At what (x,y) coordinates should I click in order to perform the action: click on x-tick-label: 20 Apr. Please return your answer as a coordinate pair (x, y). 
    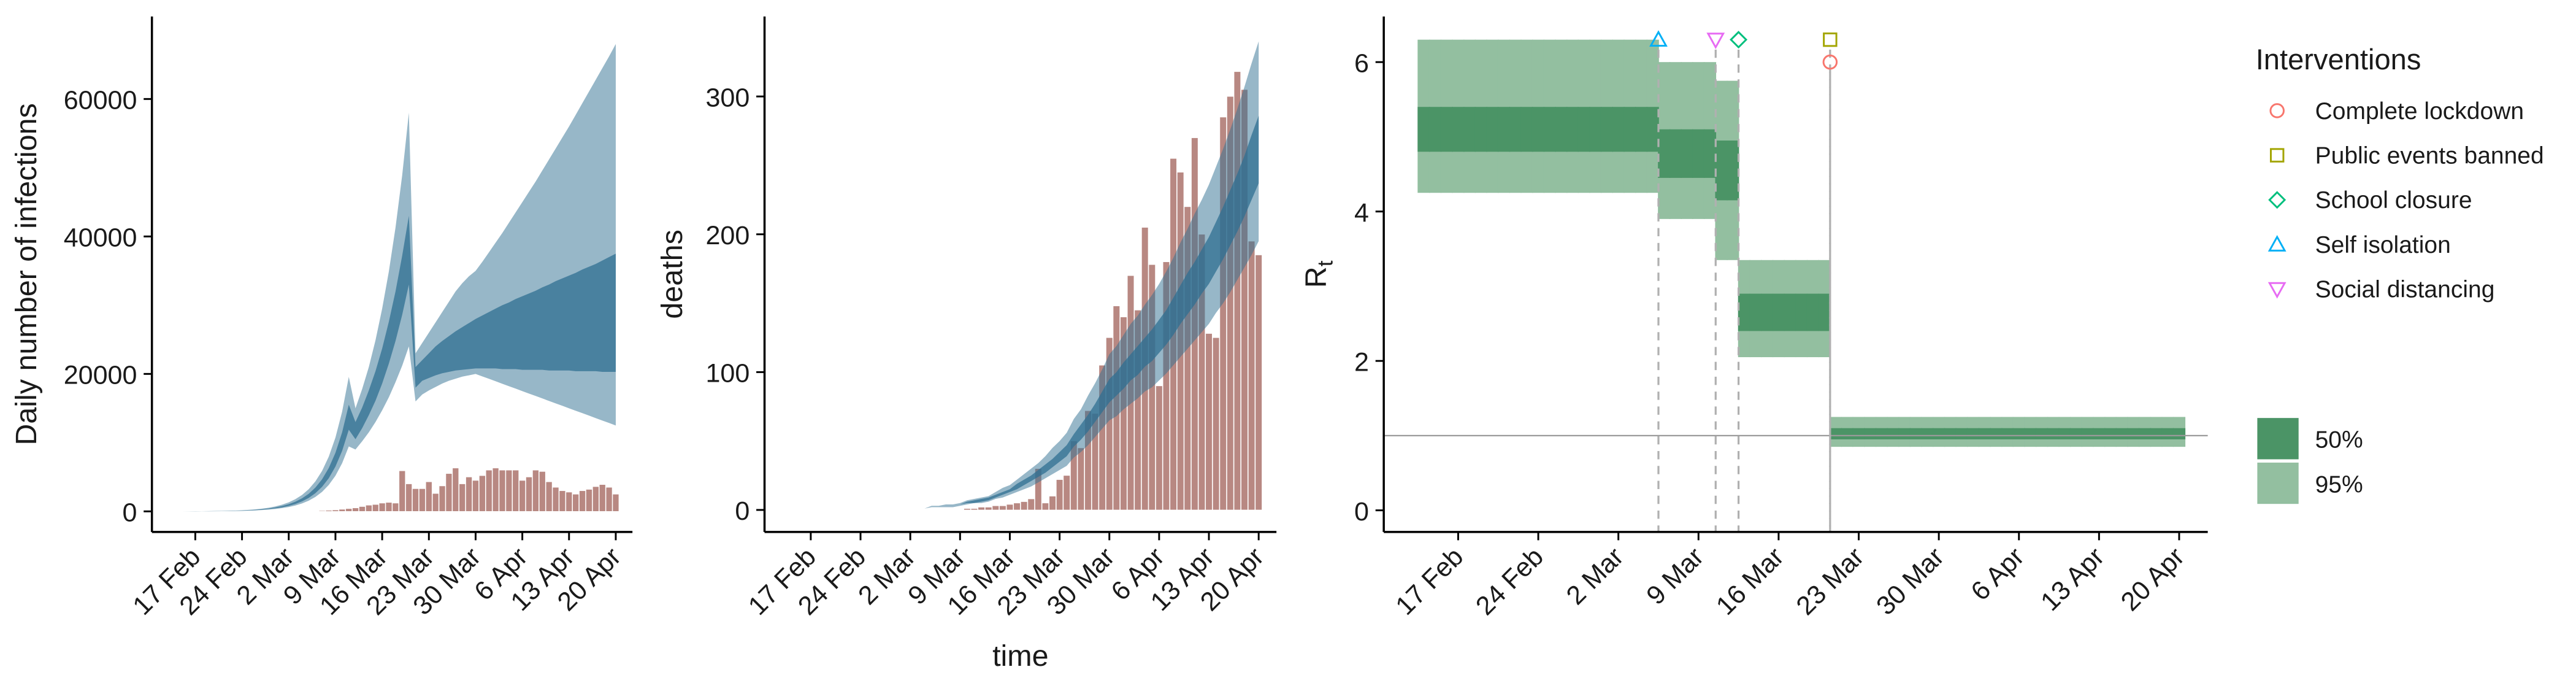
    Looking at the image, I should click on (2152, 579).